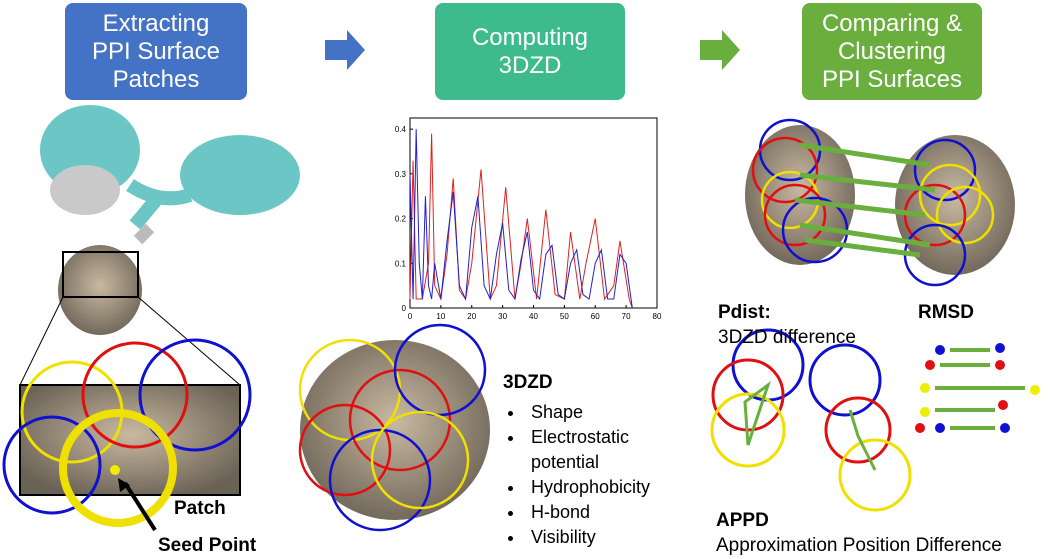 Image resolution: width=1052 pixels, height=559 pixels. What do you see at coordinates (626, 316) in the screenshot?
I see `x-tick-label: 70` at bounding box center [626, 316].